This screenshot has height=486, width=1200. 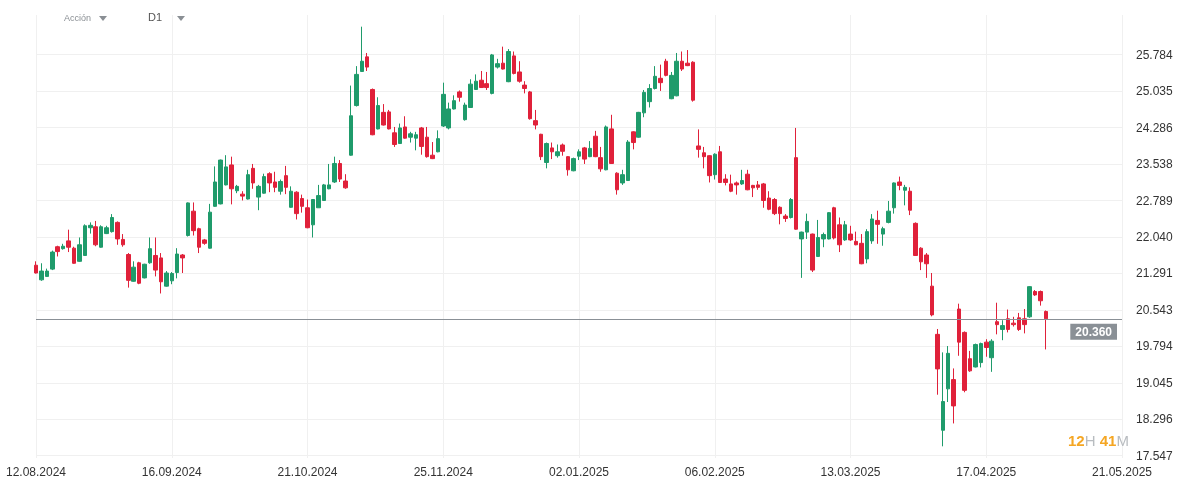 I want to click on y-tick-label: 20.543, so click(x=1155, y=309).